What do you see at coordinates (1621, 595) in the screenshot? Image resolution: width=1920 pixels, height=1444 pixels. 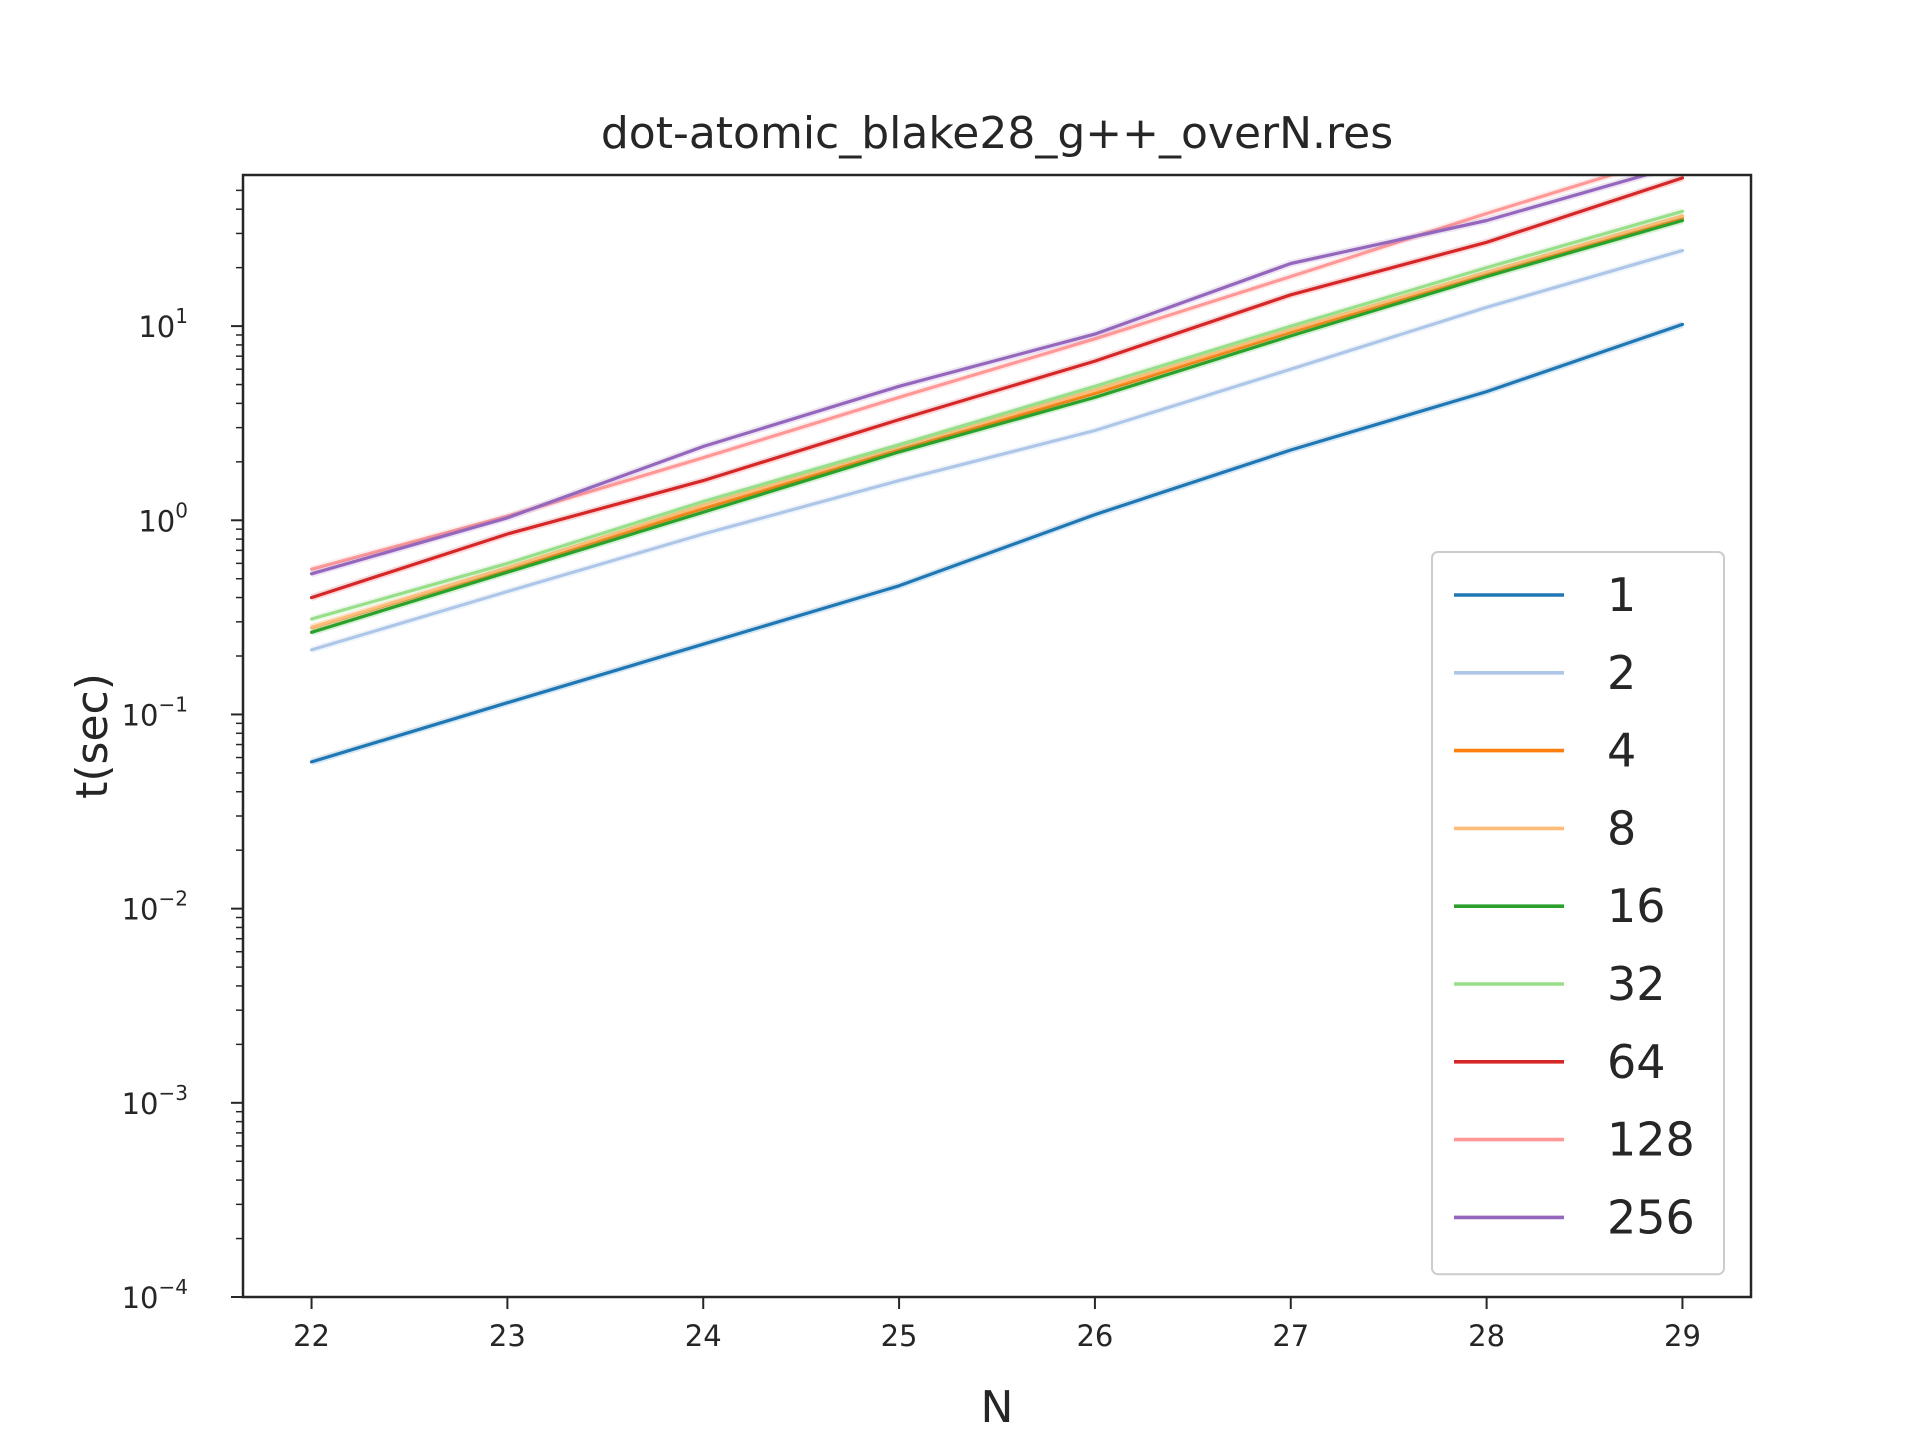 I see `legend-label-1: 1` at bounding box center [1621, 595].